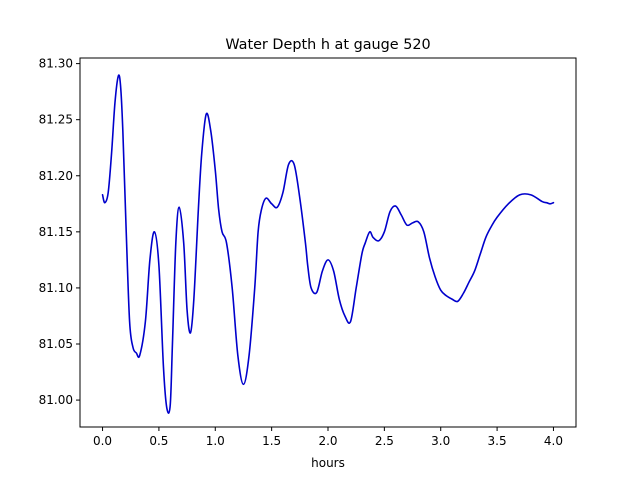 This screenshot has height=480, width=640. What do you see at coordinates (384, 441) in the screenshot?
I see `x-tick-label: 2.5` at bounding box center [384, 441].